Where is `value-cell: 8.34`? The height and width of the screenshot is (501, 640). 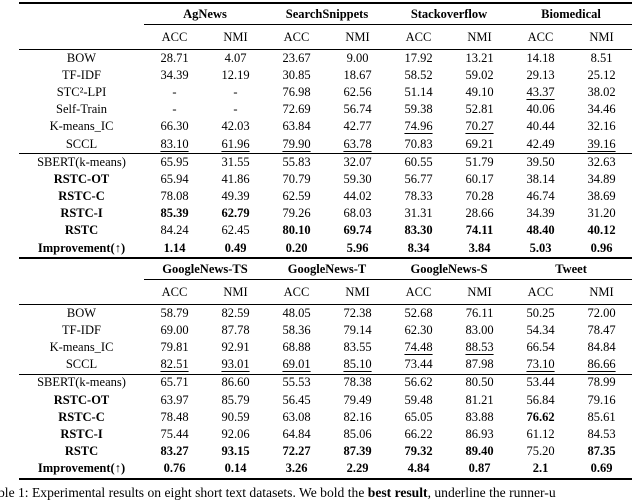 value-cell: 8.34 is located at coordinates (418, 248).